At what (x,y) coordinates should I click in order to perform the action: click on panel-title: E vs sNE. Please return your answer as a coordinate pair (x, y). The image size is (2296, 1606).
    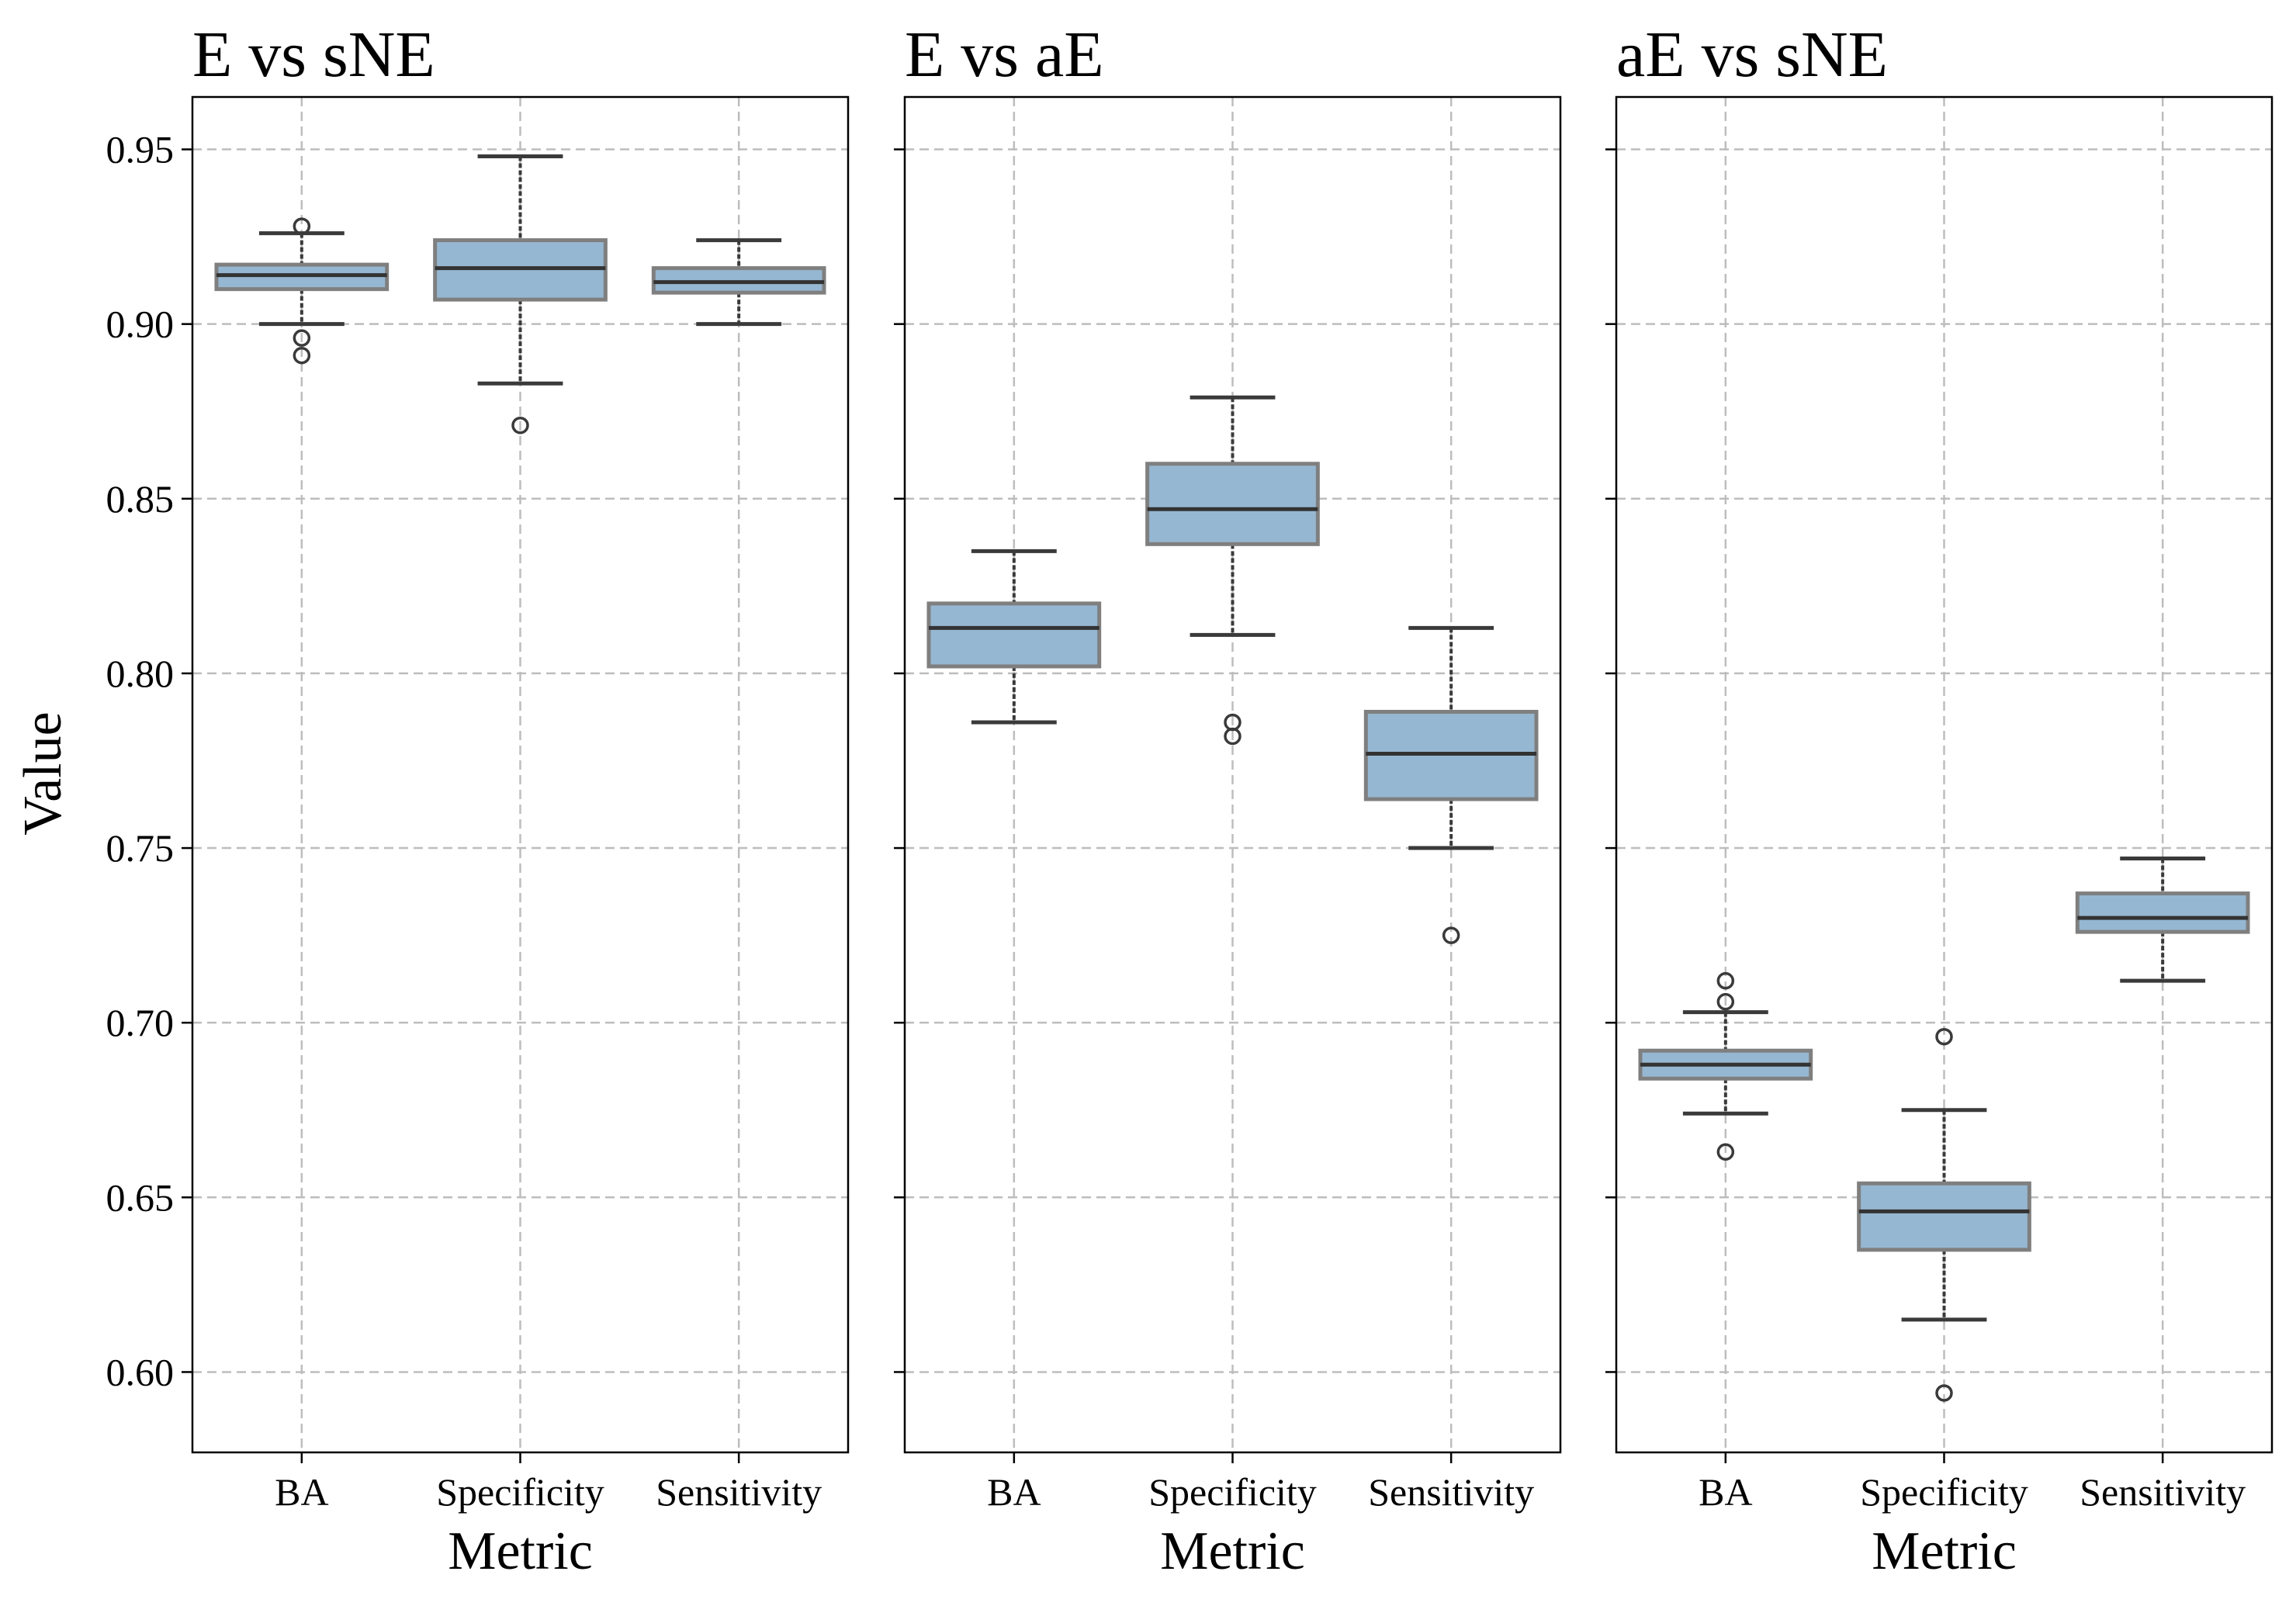
    Looking at the image, I should click on (314, 55).